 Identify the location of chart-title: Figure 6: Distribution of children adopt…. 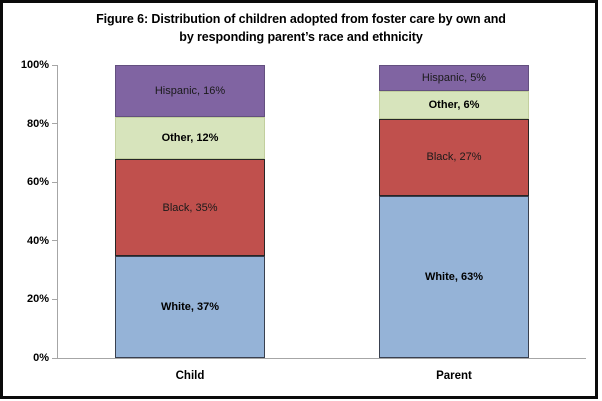
(301, 28).